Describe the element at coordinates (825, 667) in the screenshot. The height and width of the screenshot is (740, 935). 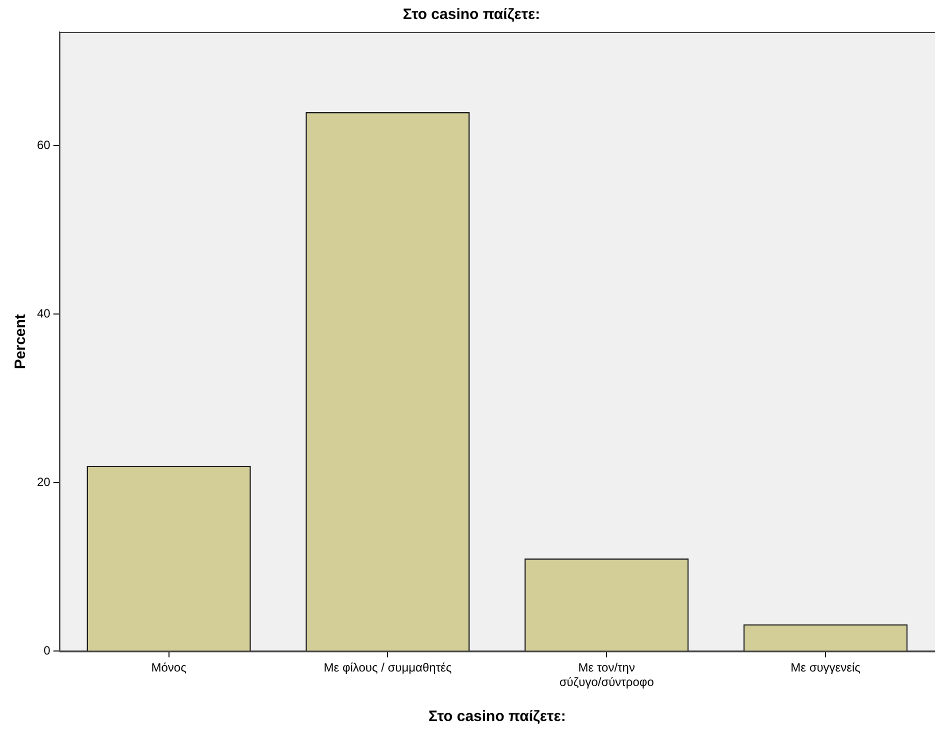
I see `x-tick-label: Με συγγενείς` at that location.